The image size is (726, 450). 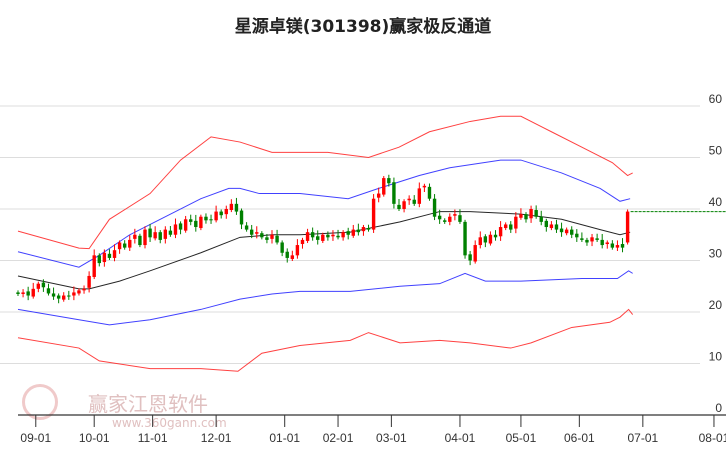 What do you see at coordinates (284, 438) in the screenshot?
I see `x-tick-label: 01-01` at bounding box center [284, 438].